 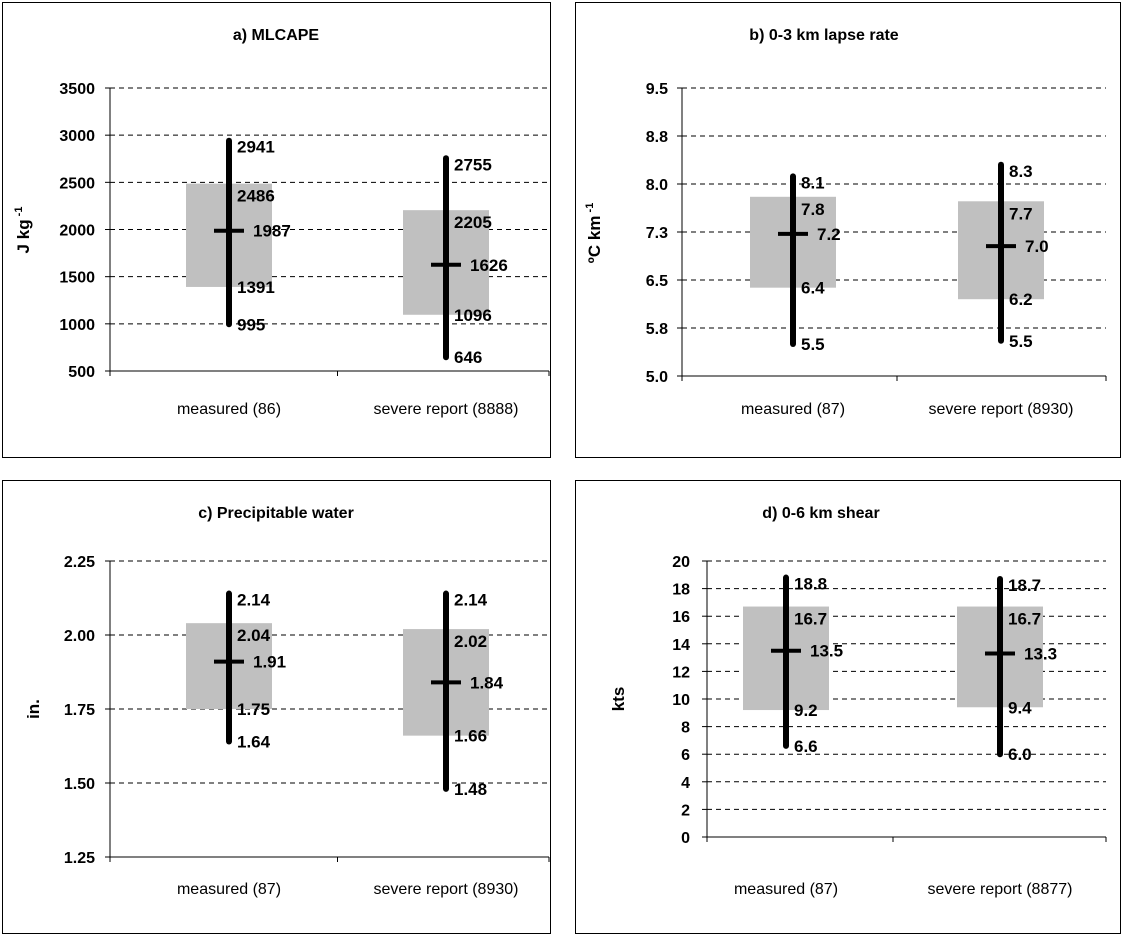 I want to click on y-tick-label: 2.00, so click(x=79, y=636).